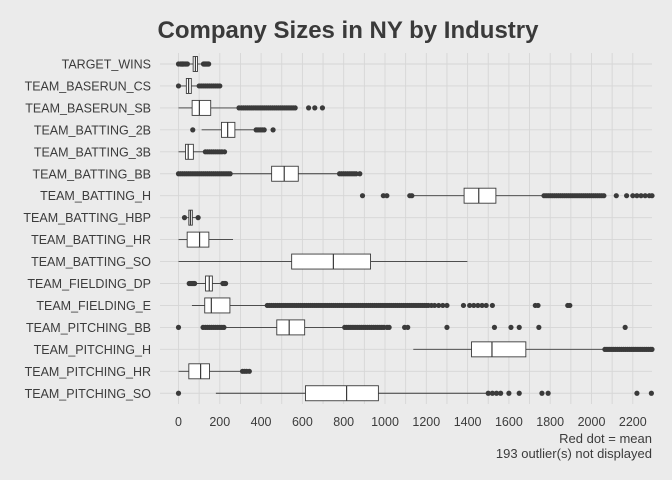  Describe the element at coordinates (605, 438) in the screenshot. I see `caption-mean-note: Red dot = mean` at that location.